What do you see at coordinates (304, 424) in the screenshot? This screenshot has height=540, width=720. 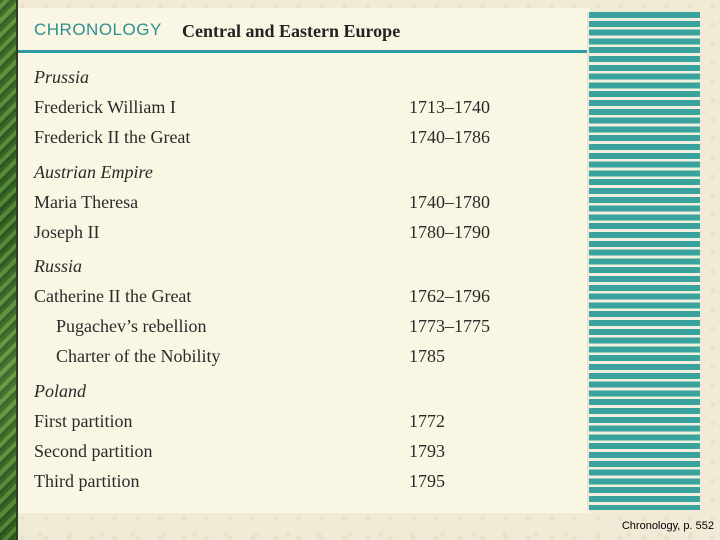 I see `table-row: First partition 1772` at bounding box center [304, 424].